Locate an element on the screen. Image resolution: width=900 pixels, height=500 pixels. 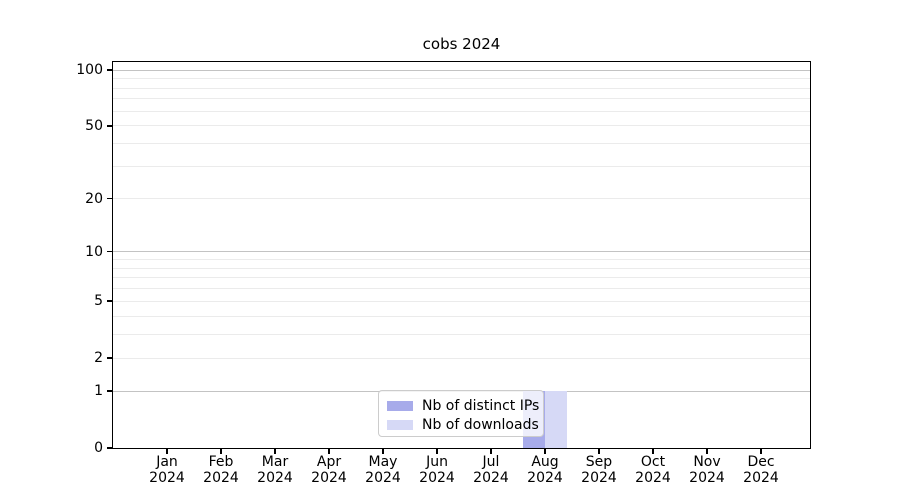
x-tick-label: Apr 2024 is located at coordinates (329, 470).